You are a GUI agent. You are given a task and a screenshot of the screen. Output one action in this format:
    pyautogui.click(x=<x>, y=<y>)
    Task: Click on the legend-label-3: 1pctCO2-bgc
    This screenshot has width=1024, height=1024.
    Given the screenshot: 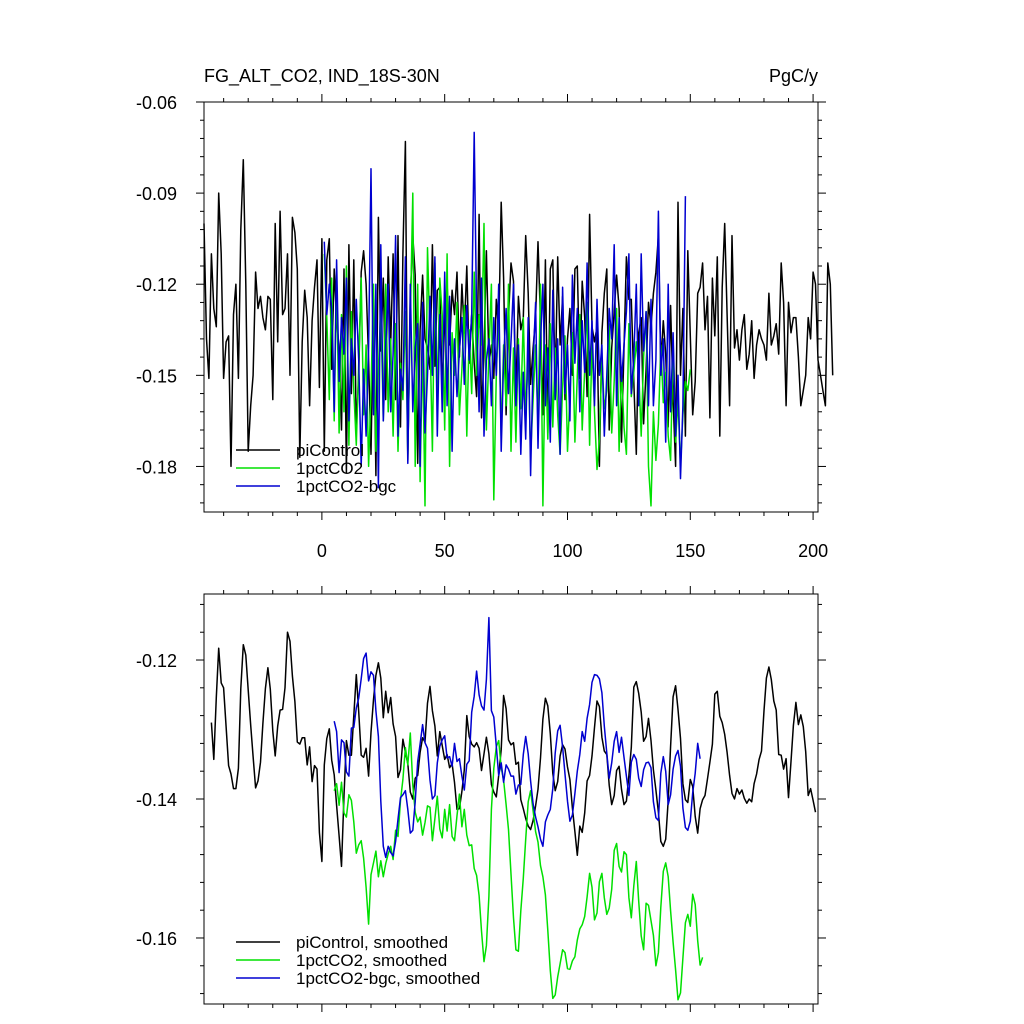 What is the action you would take?
    pyautogui.click(x=346, y=486)
    